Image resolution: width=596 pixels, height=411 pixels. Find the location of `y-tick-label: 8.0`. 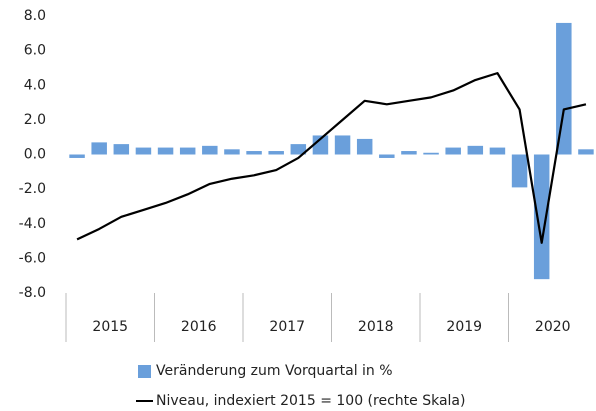

y-tick-label: 8.0 is located at coordinates (35, 16).